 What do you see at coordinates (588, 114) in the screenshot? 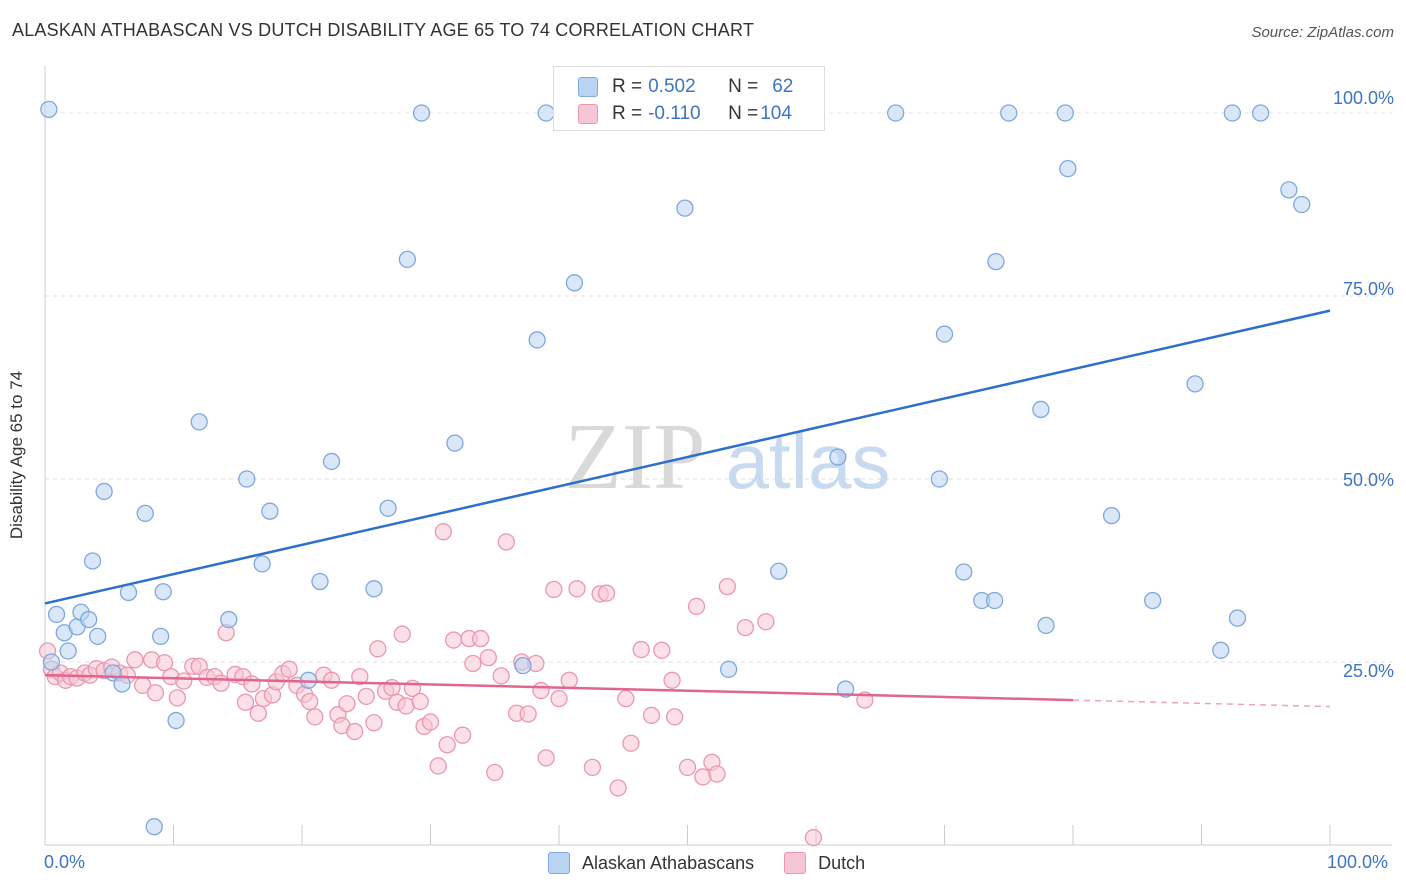
I see `legend-swatch-pink` at bounding box center [588, 114].